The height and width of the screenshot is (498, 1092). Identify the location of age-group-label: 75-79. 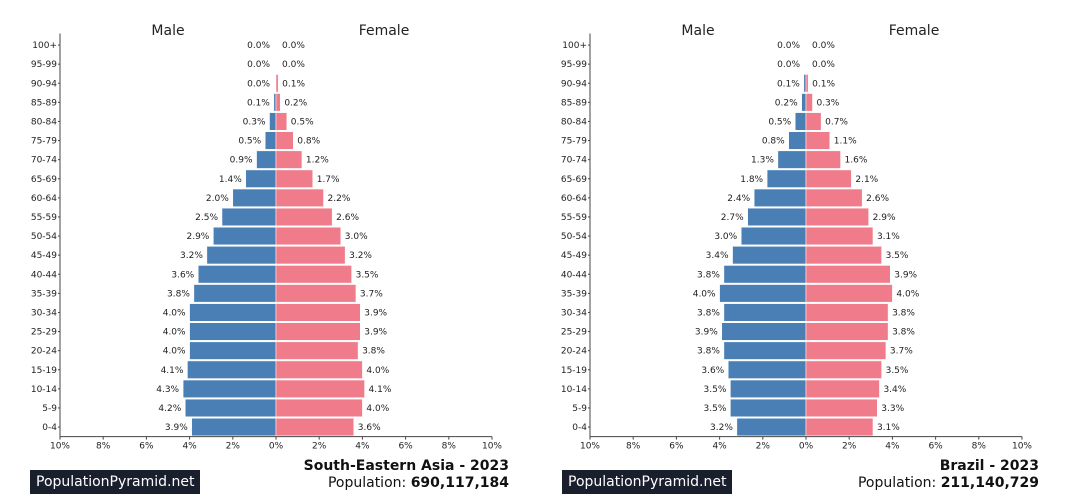
(44, 142).